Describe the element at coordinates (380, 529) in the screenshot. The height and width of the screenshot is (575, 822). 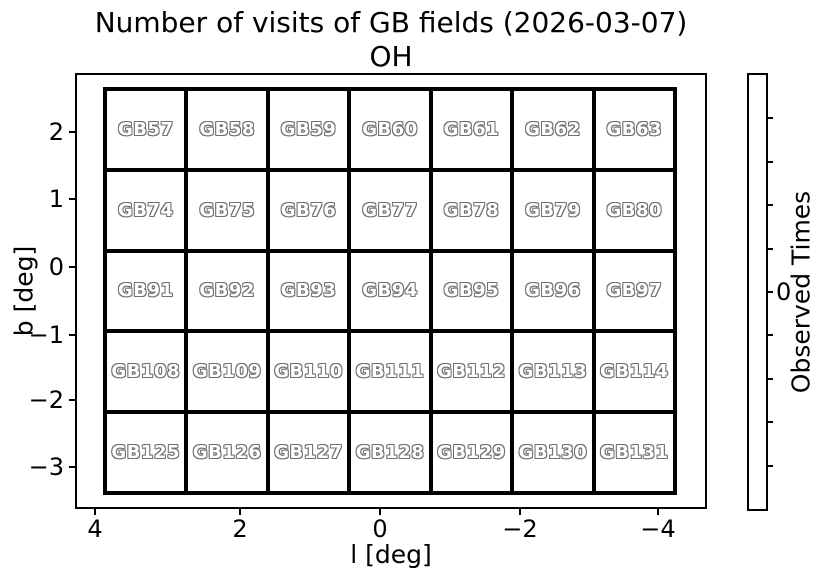
I see `x-axis-tick-label: 0` at that location.